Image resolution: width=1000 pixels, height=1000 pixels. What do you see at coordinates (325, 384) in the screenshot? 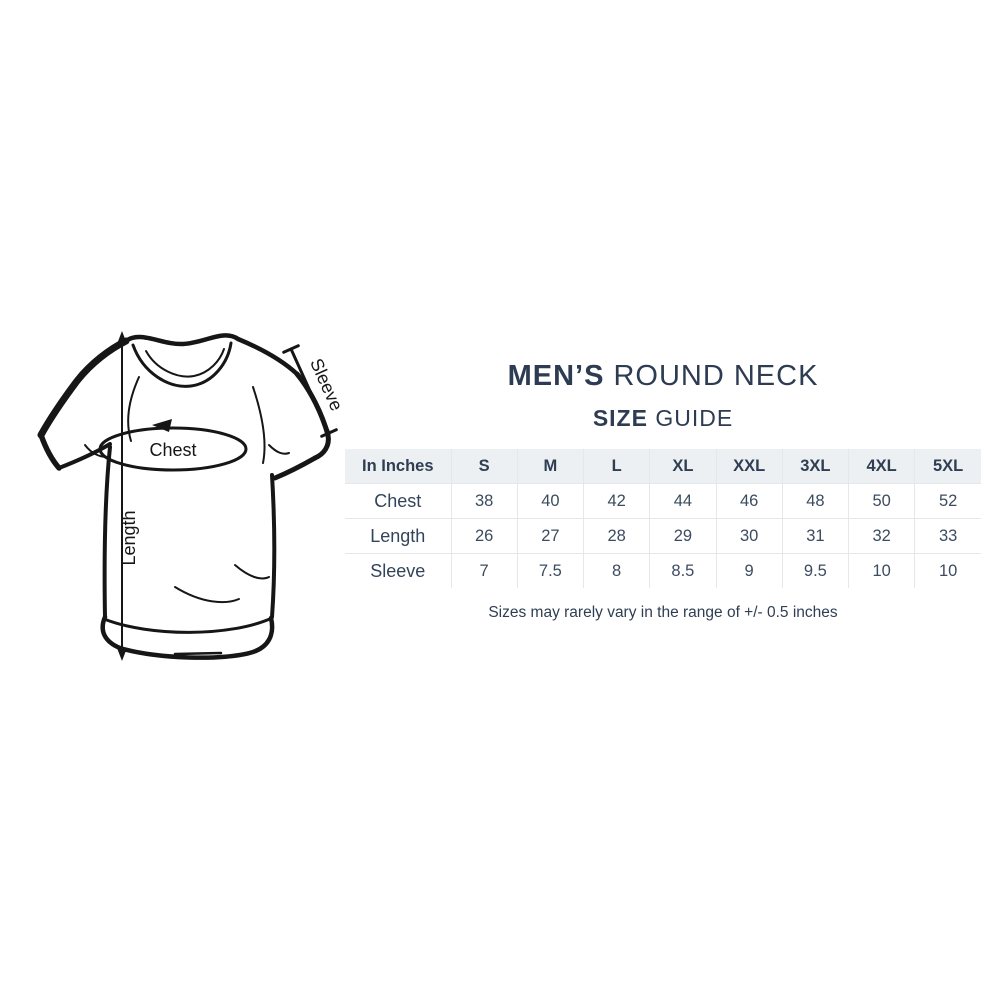
I see `sleeve-label: Sleeve` at bounding box center [325, 384].